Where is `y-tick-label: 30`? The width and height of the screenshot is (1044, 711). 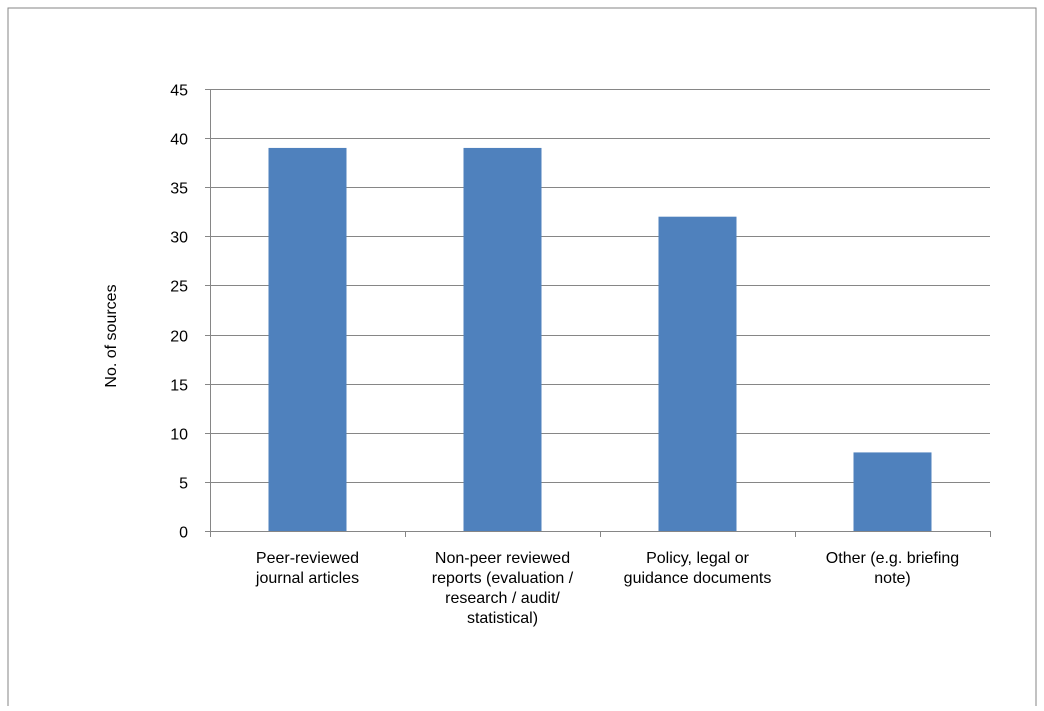 y-tick-label: 30 is located at coordinates (179, 238).